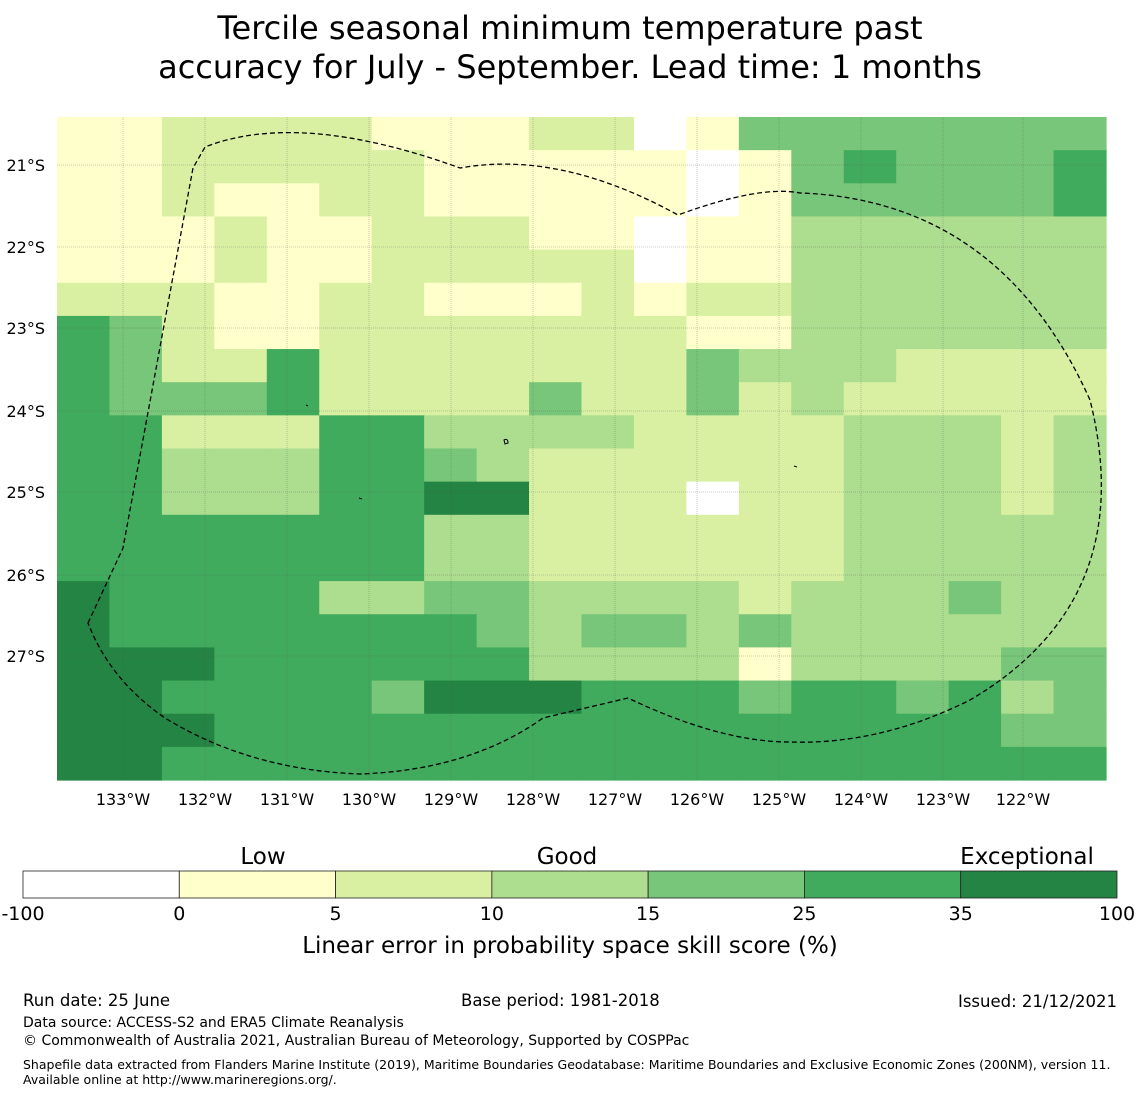 The height and width of the screenshot is (1095, 1140). Describe the element at coordinates (25, 247) in the screenshot. I see `latitude-label: 22°S` at that location.